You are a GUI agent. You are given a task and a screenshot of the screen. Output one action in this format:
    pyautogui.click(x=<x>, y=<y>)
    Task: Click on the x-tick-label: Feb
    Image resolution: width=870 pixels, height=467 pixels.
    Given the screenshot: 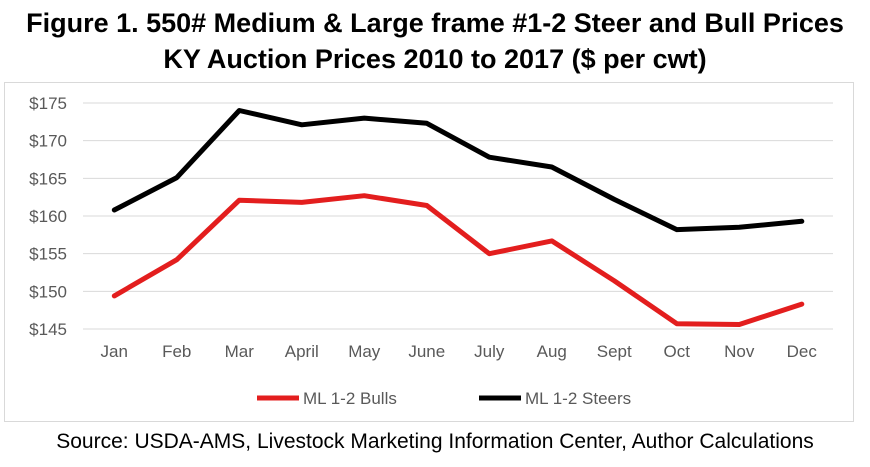 What is the action you would take?
    pyautogui.click(x=176, y=351)
    